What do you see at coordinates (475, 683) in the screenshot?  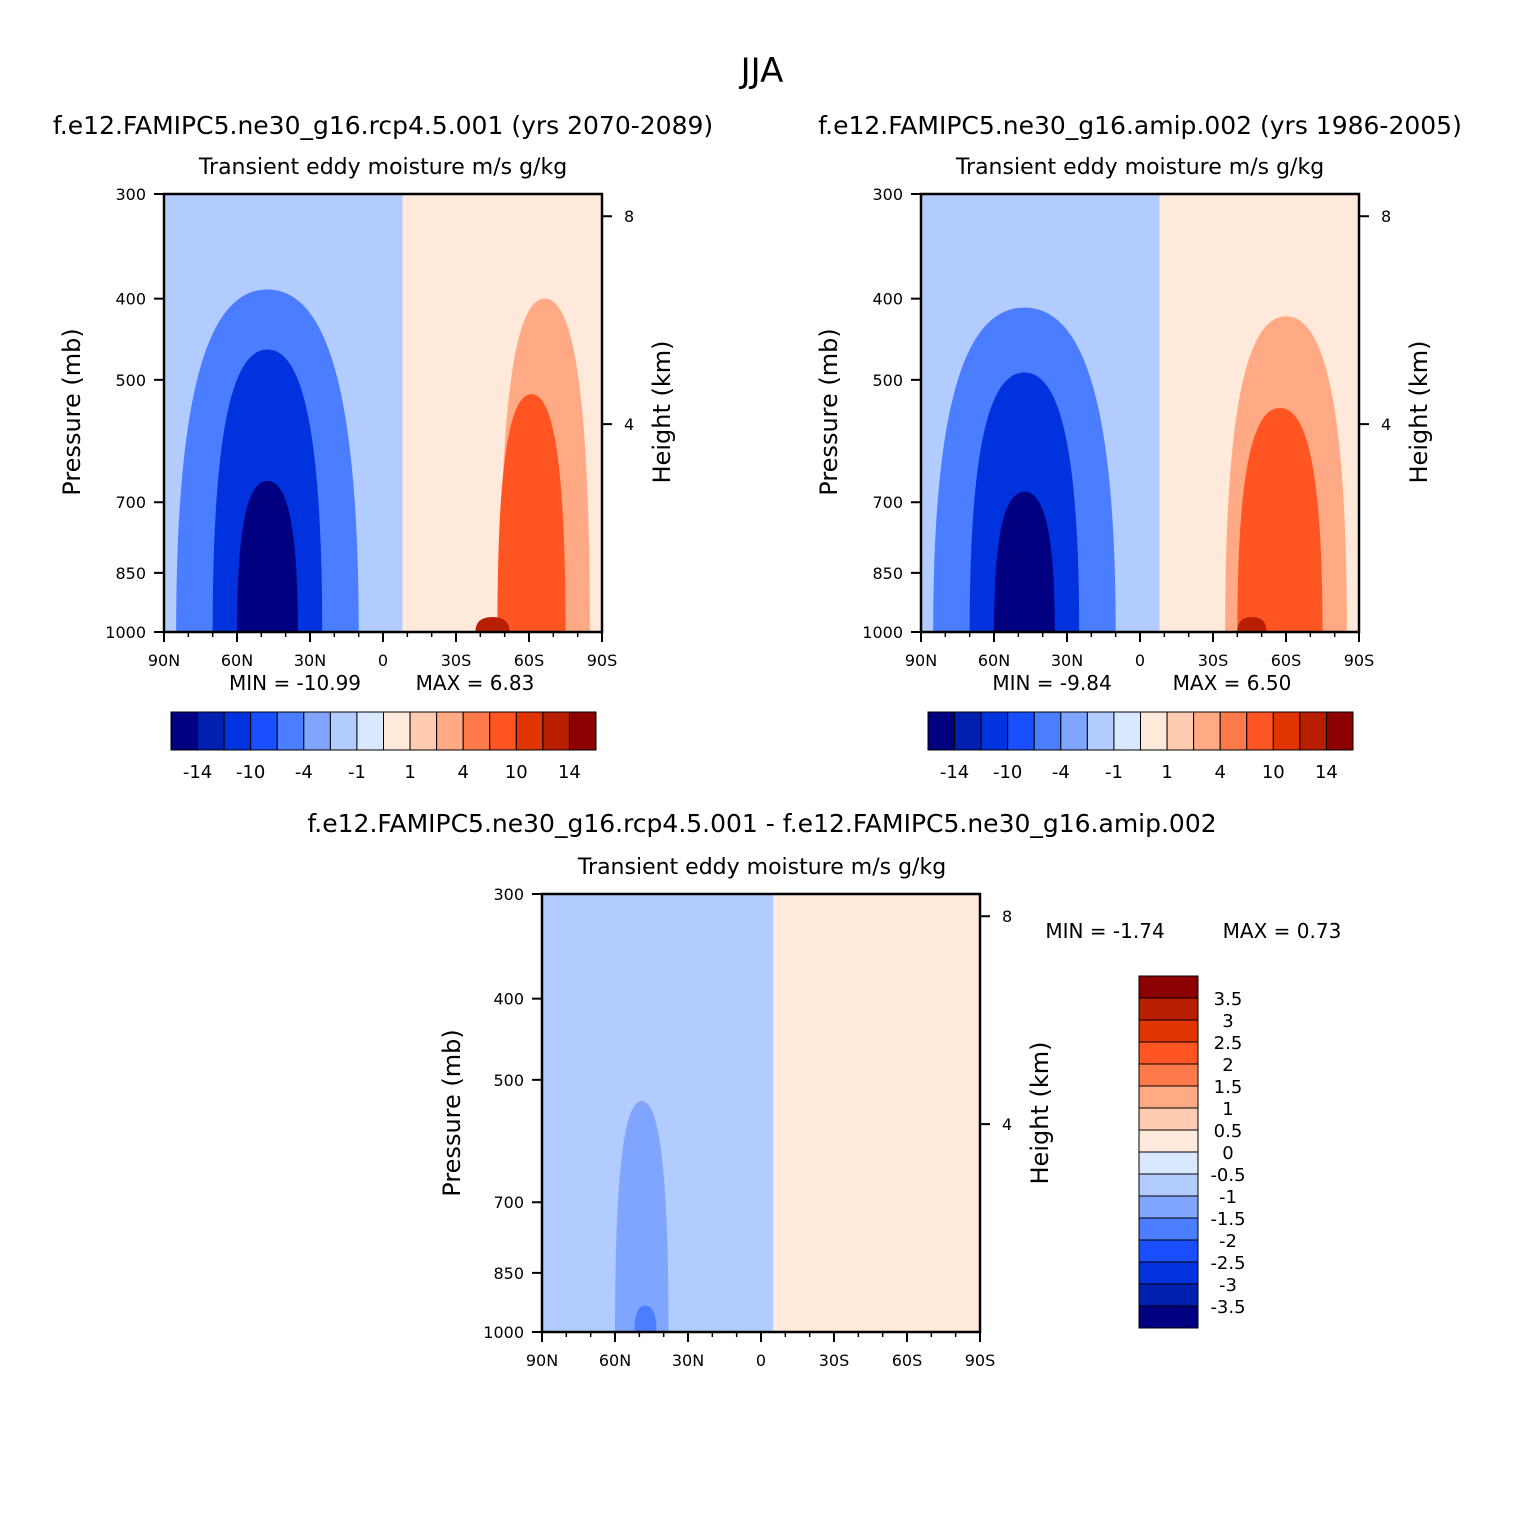 I see `panel-1-max-label: MAX = 6.83` at bounding box center [475, 683].